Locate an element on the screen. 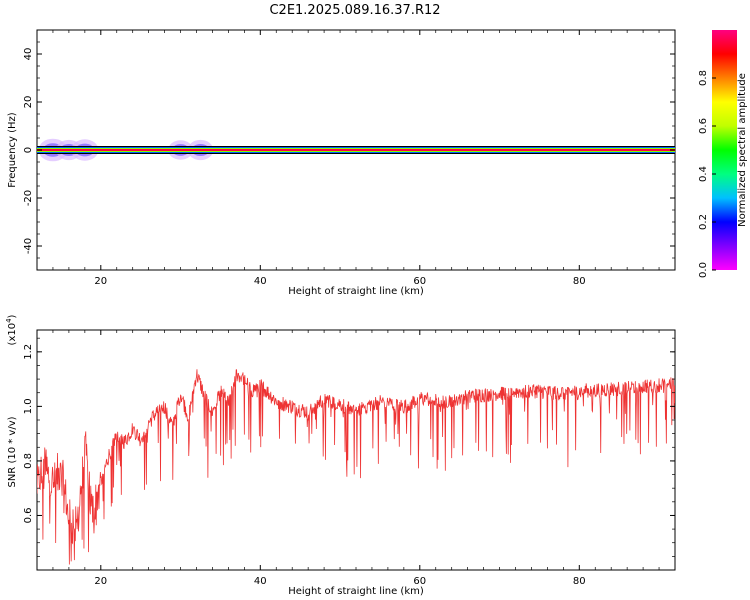 The width and height of the screenshot is (750, 600). spectrogram-x-tick-label: 40 is located at coordinates (260, 281).